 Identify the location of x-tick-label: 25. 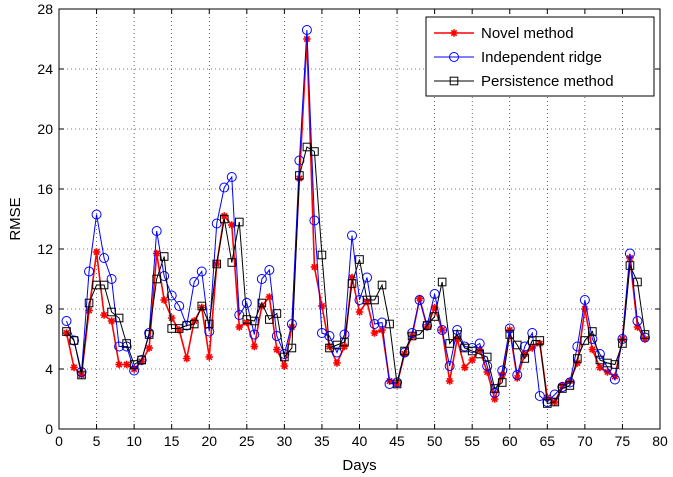
(247, 441).